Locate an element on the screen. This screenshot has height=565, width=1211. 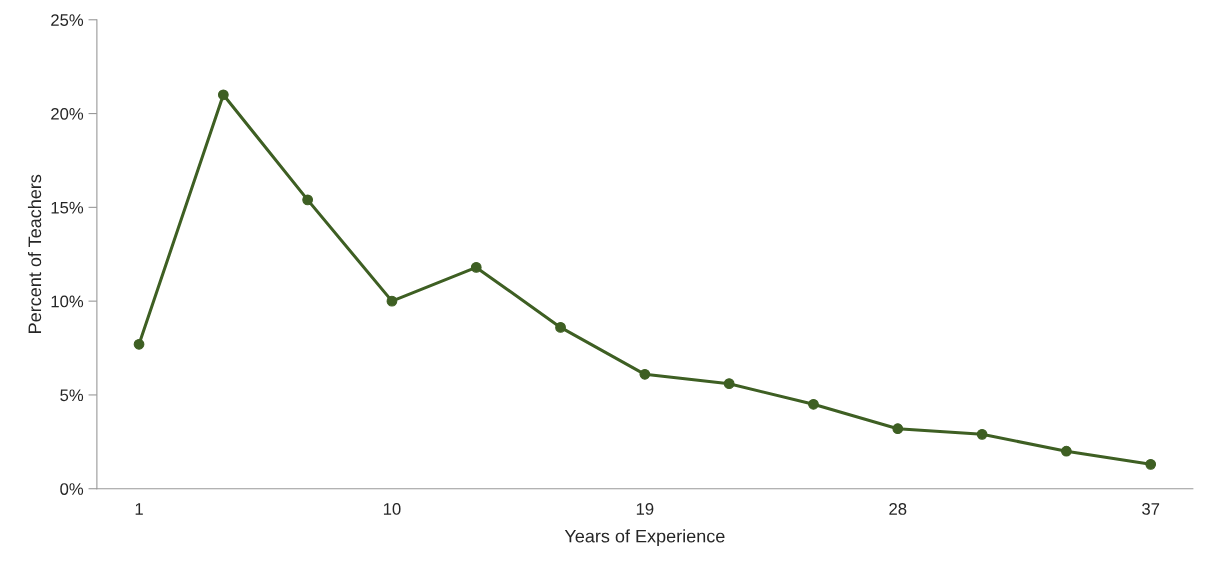
x-tick-label: 28 is located at coordinates (898, 509).